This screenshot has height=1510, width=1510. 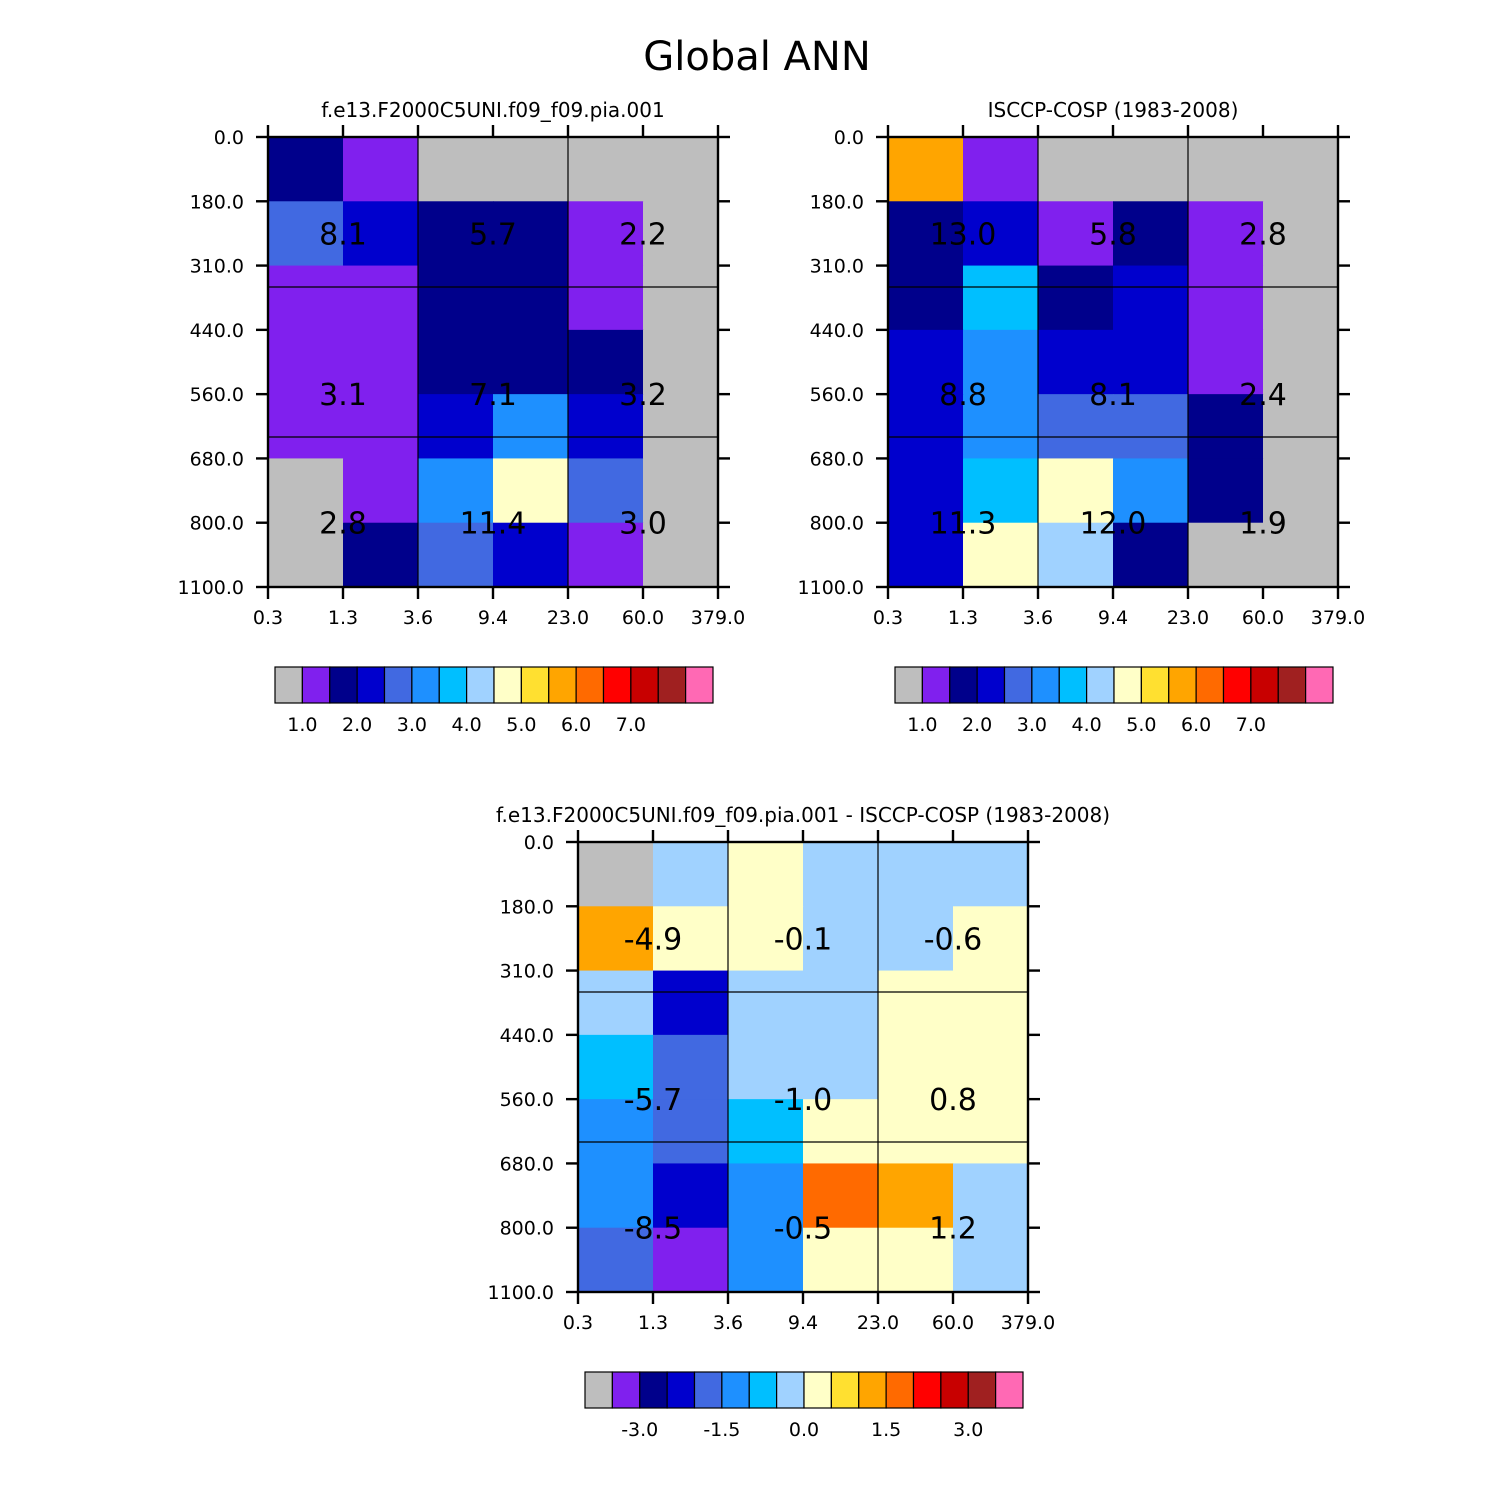 What do you see at coordinates (803, 1100) in the screenshot?
I see `block-value-label: -1.0` at bounding box center [803, 1100].